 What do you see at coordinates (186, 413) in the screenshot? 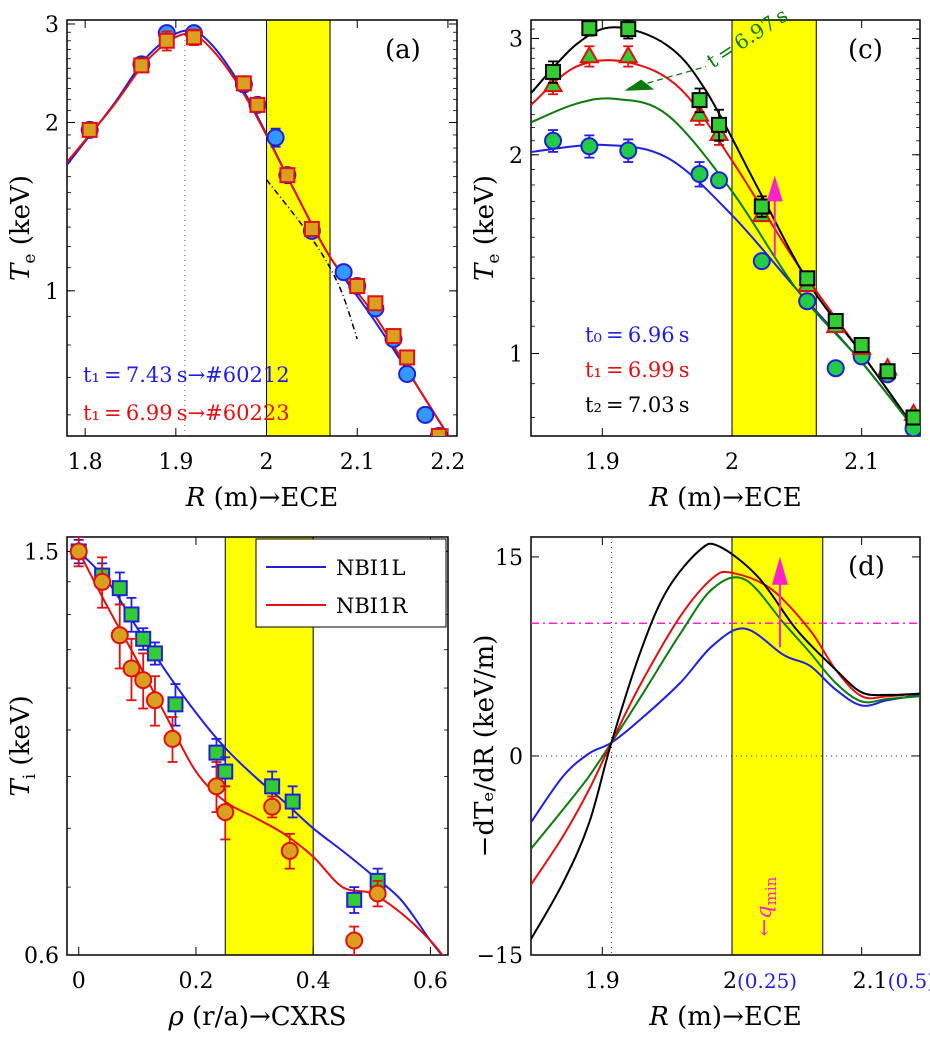
I see `annotation: t₁ = 6.99 s→#60223` at bounding box center [186, 413].